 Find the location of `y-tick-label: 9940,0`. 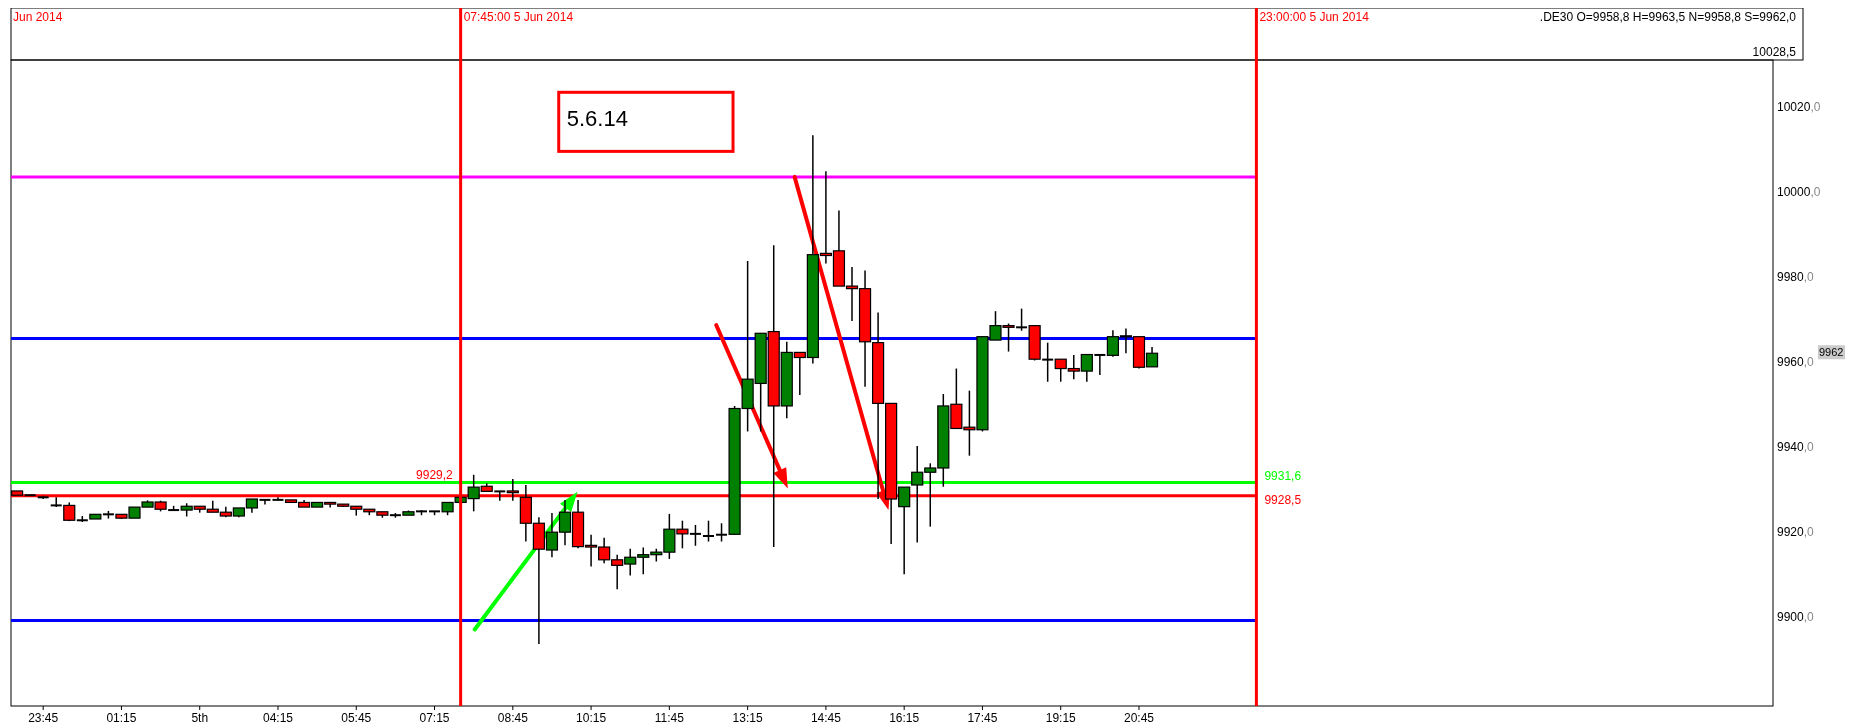

y-tick-label: 9940,0 is located at coordinates (1796, 446).